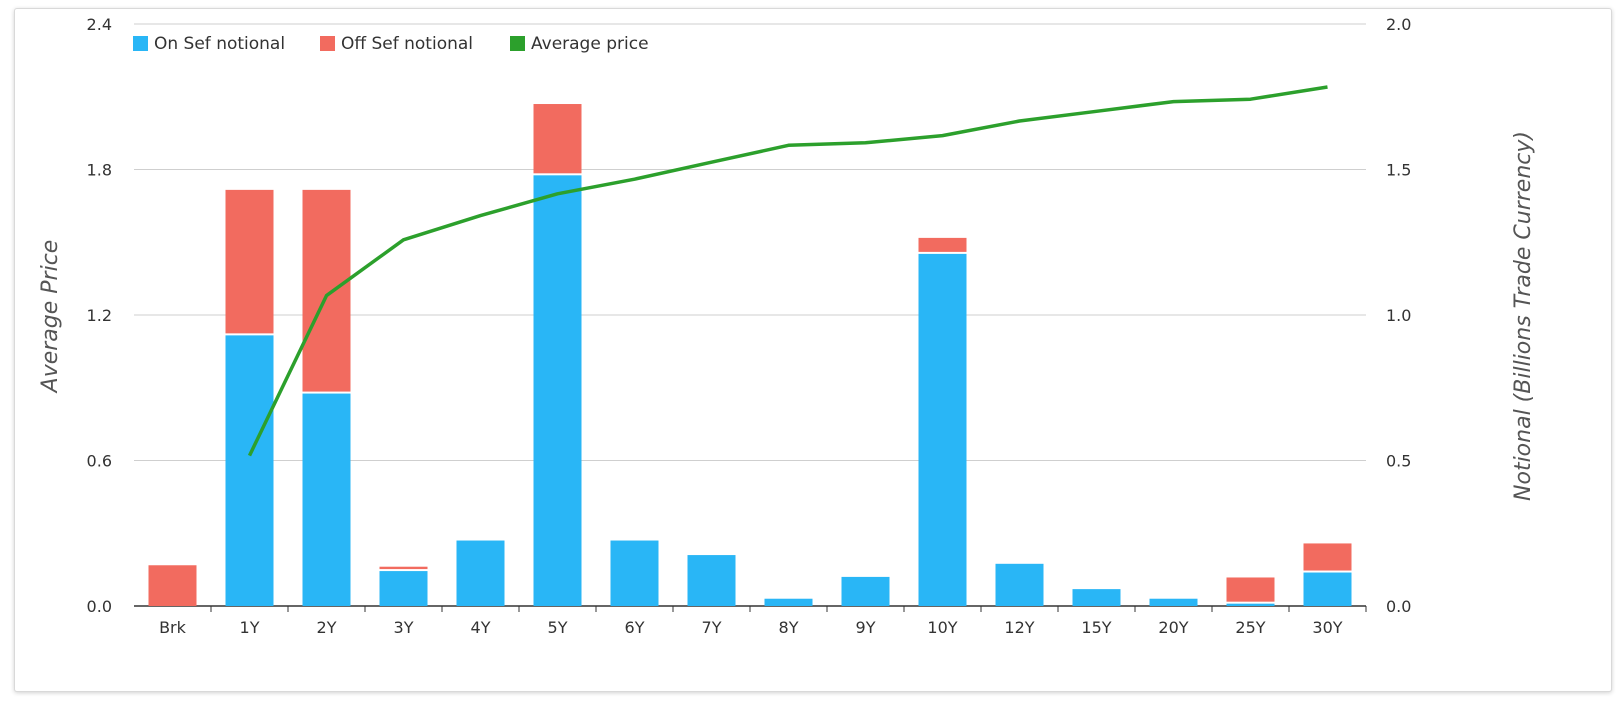  Describe the element at coordinates (1019, 627) in the screenshot. I see `x-tick-label: 12Y` at that location.